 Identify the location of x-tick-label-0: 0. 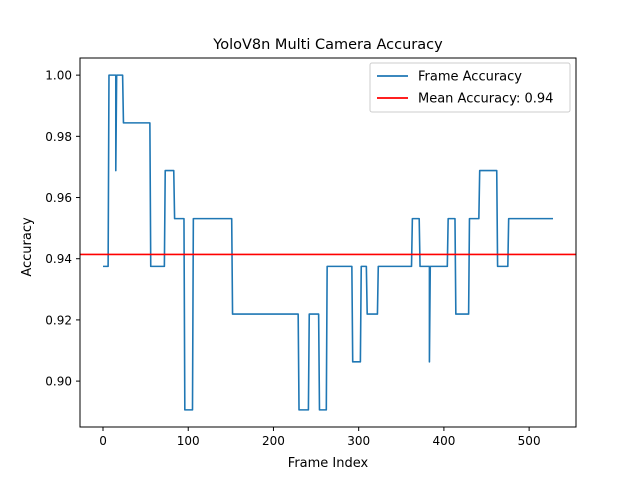
(103, 441).